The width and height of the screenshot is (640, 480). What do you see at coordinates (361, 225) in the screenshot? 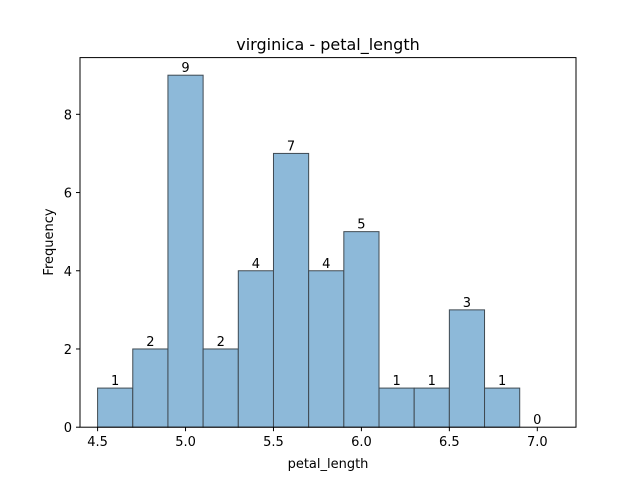
I see `bar-value-label: 5` at bounding box center [361, 225].